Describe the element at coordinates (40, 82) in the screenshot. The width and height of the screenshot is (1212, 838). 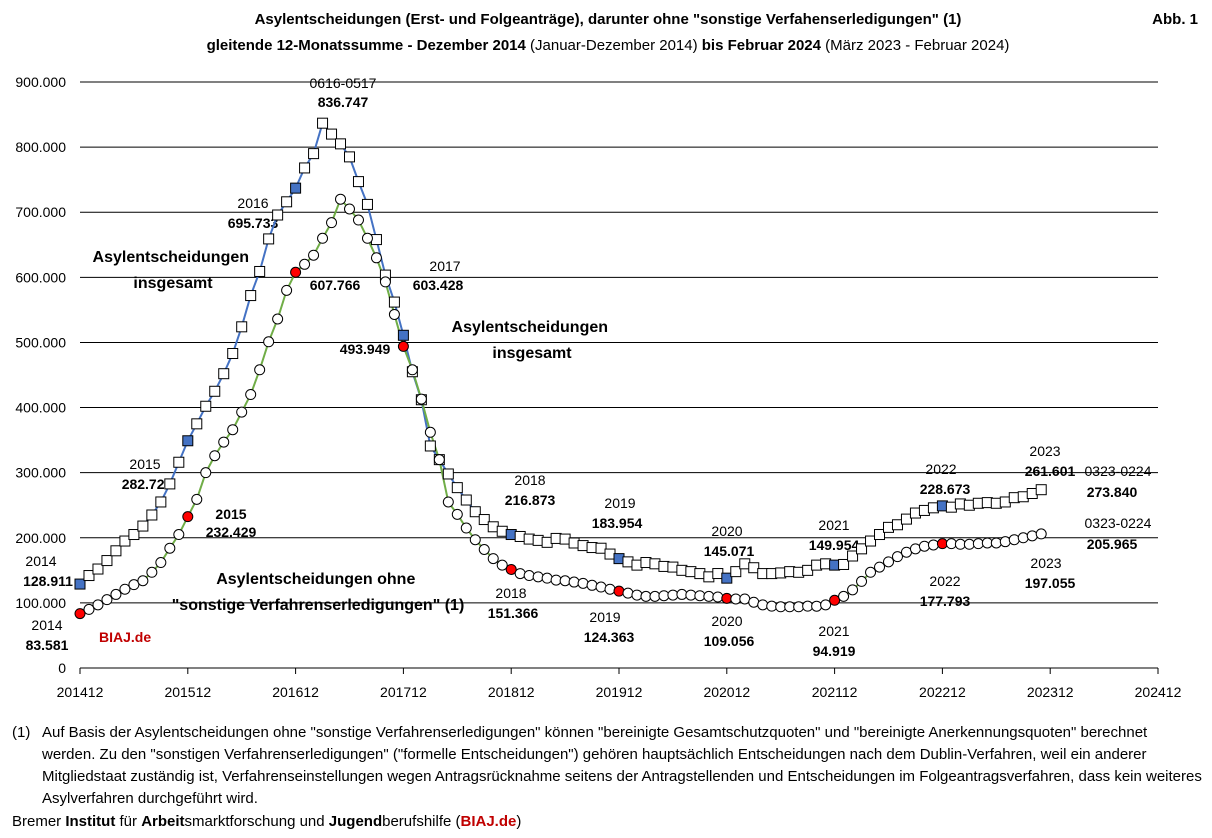
I see `y-tick-label: 900.000` at that location.